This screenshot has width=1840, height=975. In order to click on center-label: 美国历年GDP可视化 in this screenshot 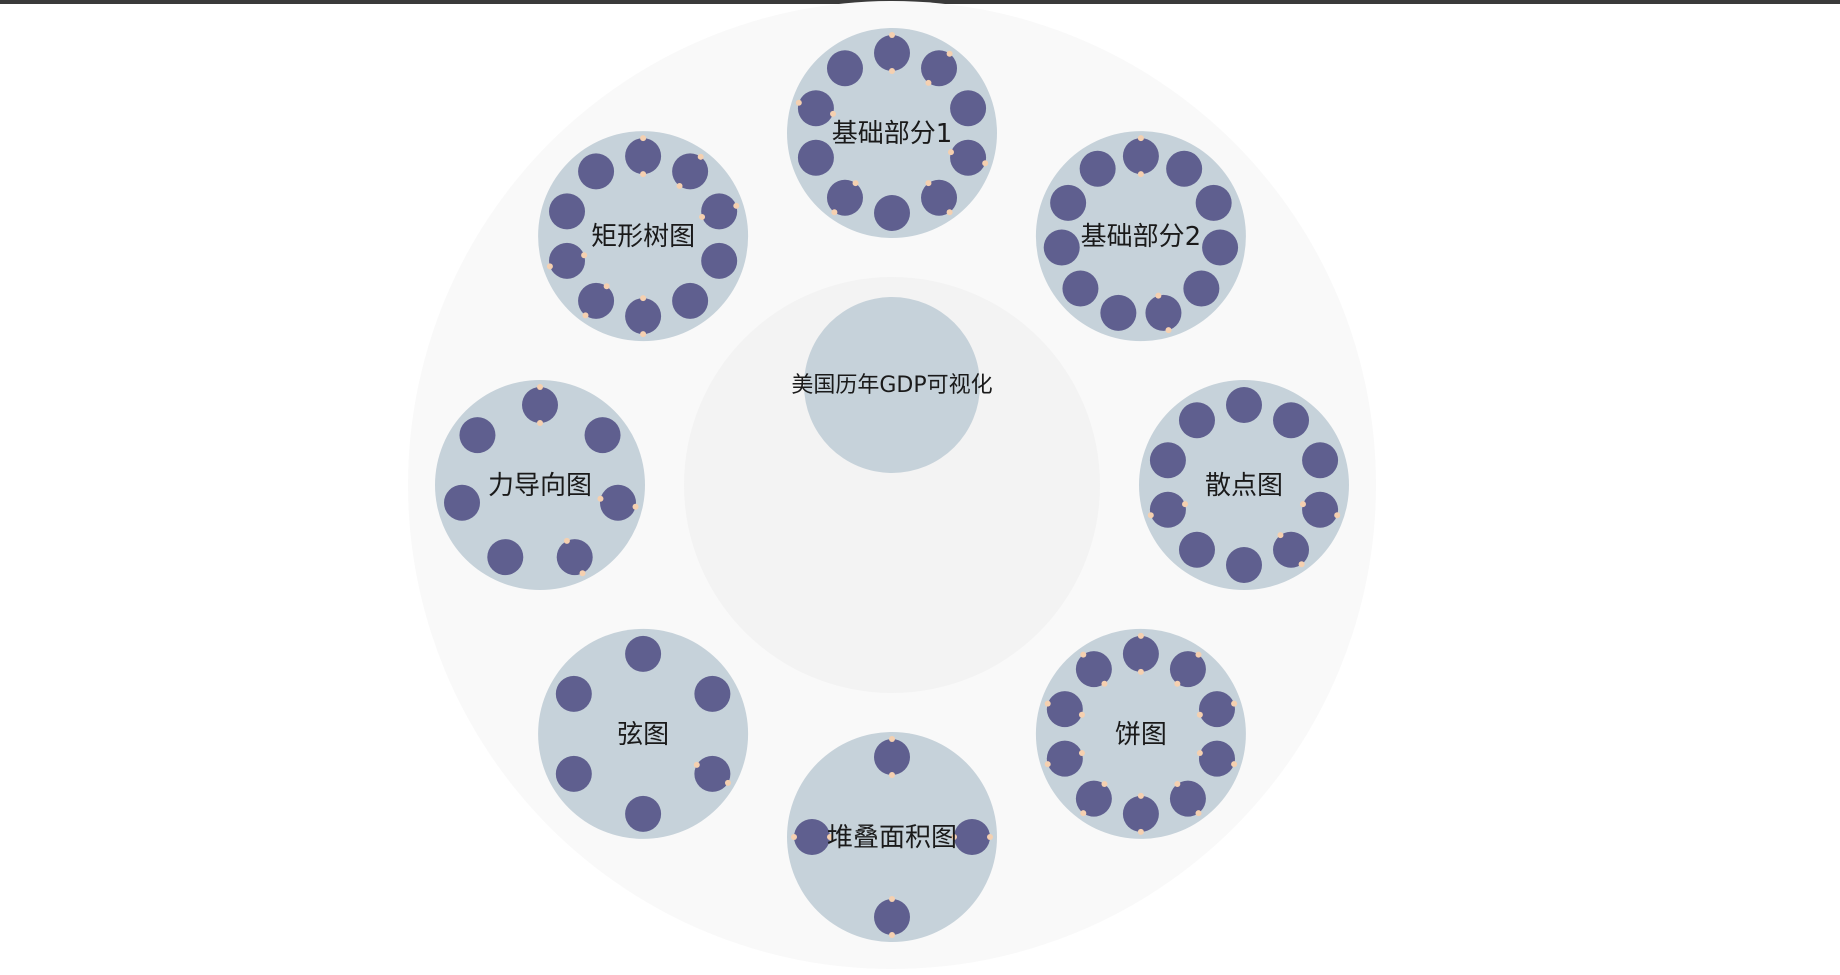, I will do `click(891, 385)`.